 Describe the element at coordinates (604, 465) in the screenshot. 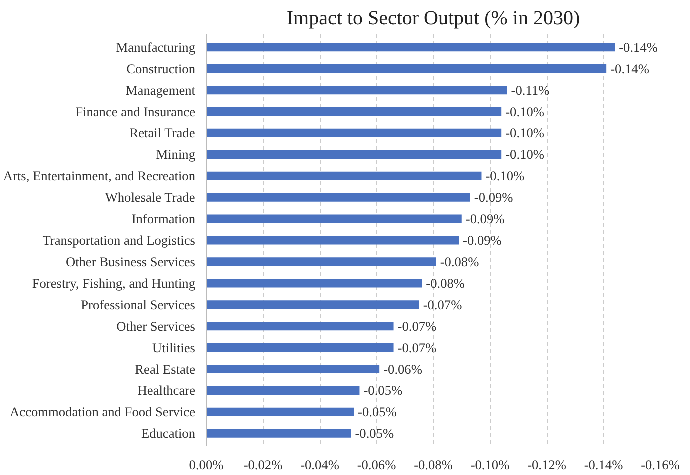

I see `x-tick-label: -0.14%` at that location.